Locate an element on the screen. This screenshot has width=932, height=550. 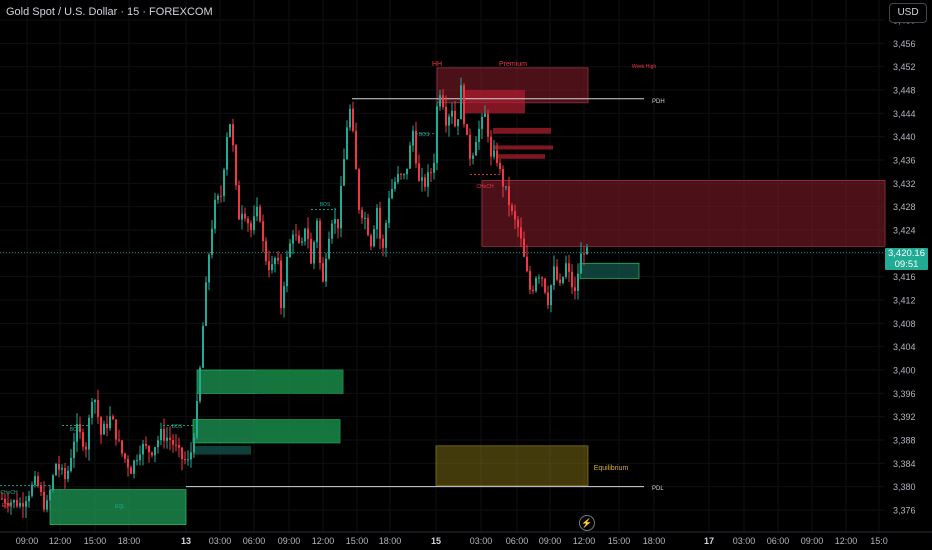
lightning-icon: ⚡ is located at coordinates (587, 523).